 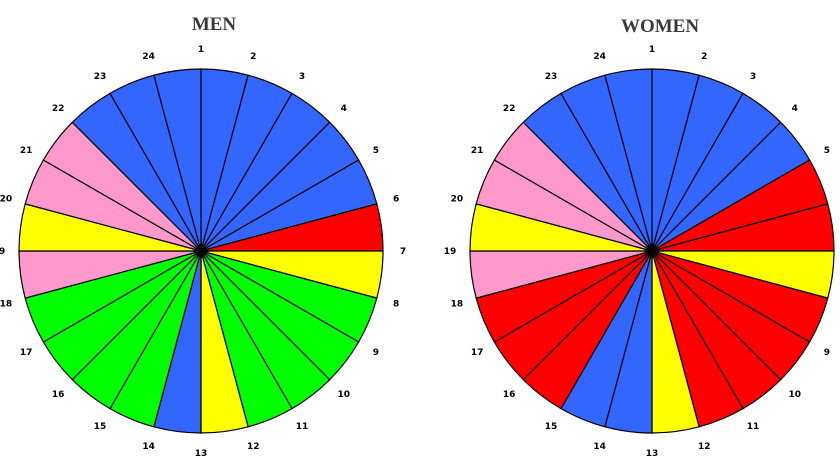 What do you see at coordinates (201, 452) in the screenshot?
I see `men-sector-label-13: 13` at bounding box center [201, 452].